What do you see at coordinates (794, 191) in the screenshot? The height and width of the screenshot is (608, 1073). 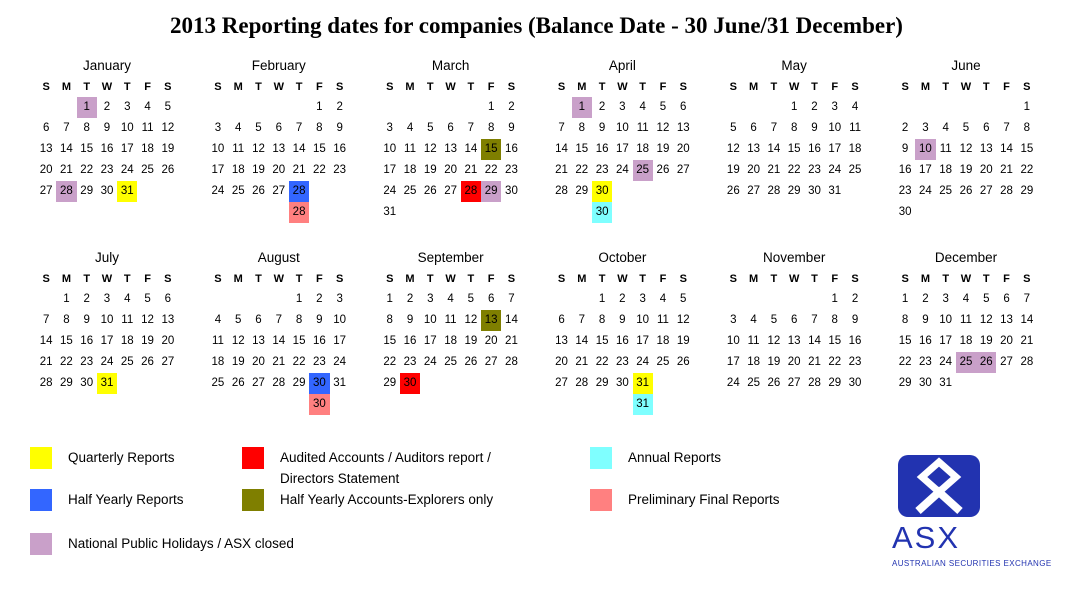 I see `week-row: 26 27 28 29 30 31` at bounding box center [794, 191].